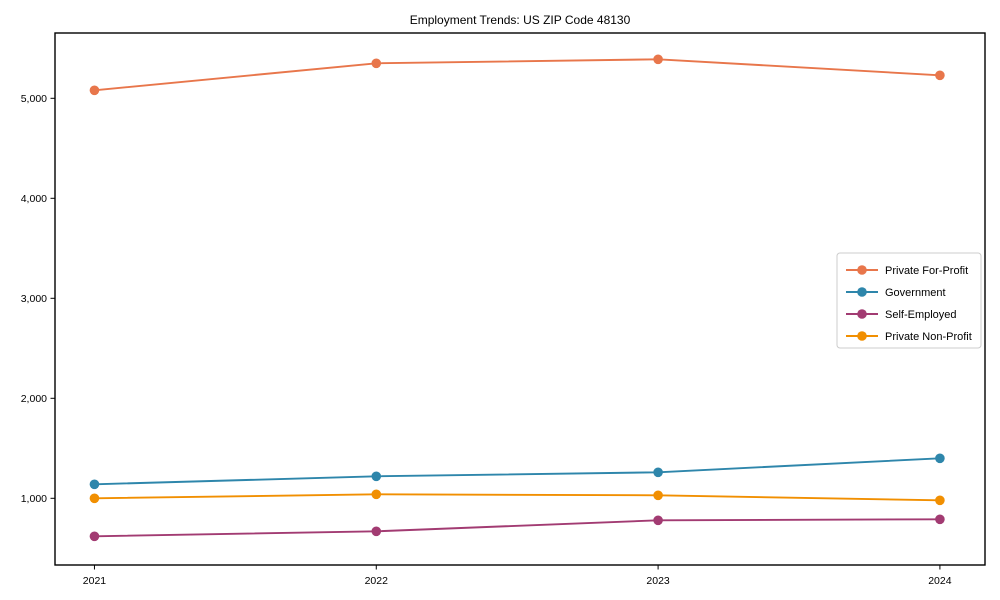  I want to click on x-tick-label: 2021, so click(95, 581).